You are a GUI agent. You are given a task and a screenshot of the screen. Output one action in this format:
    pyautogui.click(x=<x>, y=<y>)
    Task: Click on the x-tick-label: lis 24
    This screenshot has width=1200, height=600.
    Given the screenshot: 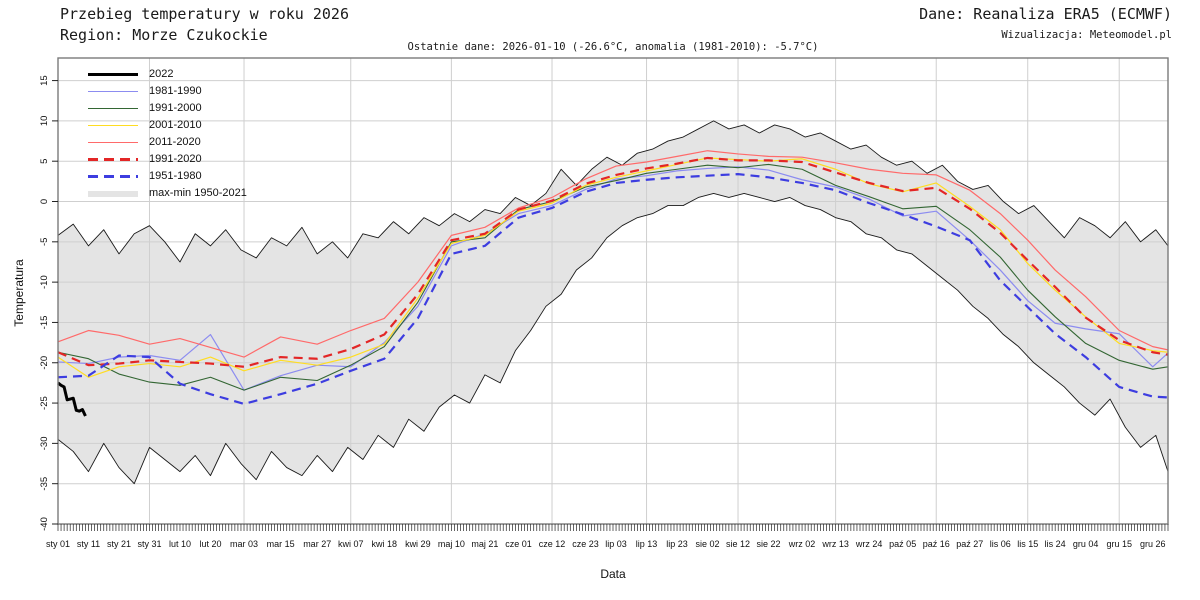 What is the action you would take?
    pyautogui.click(x=1055, y=544)
    